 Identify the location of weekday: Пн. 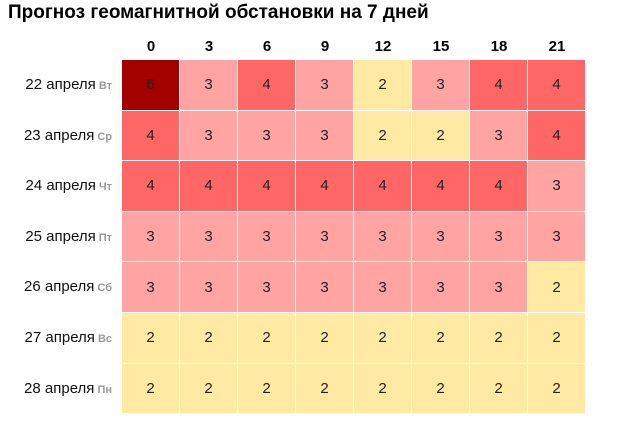
(104, 389).